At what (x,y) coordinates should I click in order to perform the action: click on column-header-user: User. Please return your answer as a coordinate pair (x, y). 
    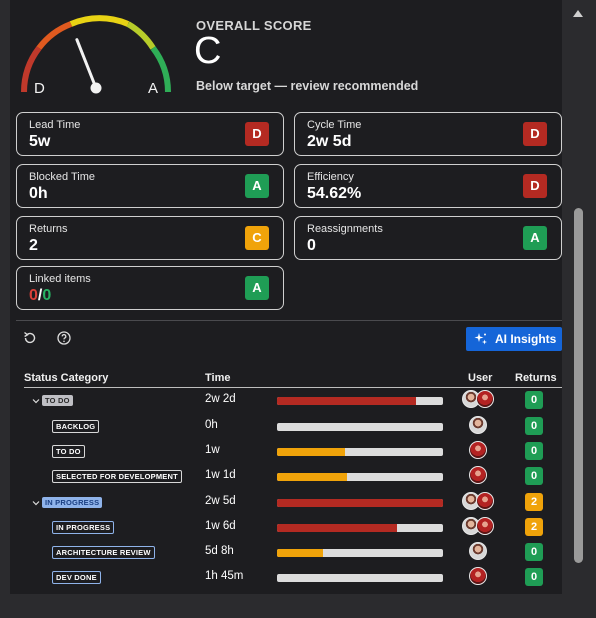
    Looking at the image, I should click on (480, 378).